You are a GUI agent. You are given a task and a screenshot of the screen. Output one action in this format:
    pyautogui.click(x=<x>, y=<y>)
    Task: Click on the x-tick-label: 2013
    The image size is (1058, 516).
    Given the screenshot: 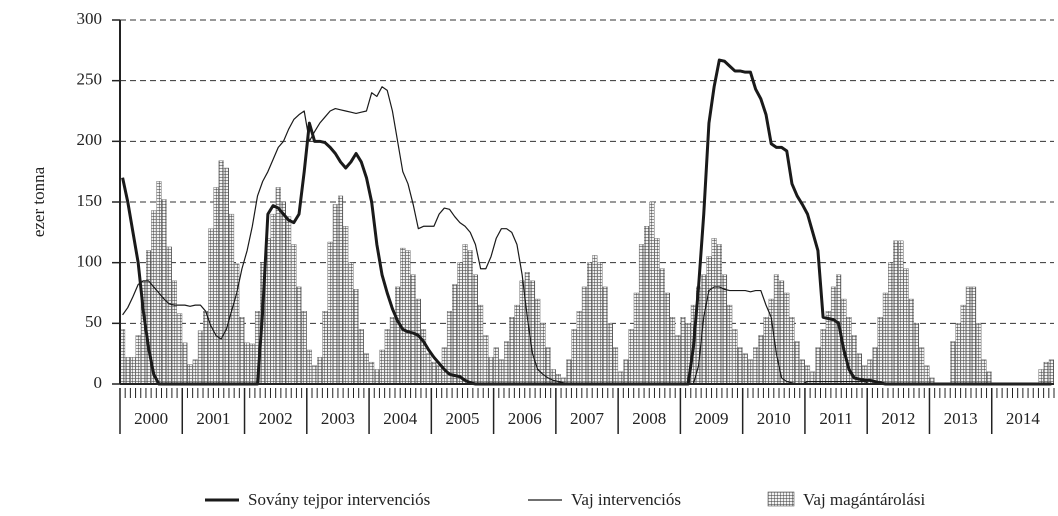 What is the action you would take?
    pyautogui.click(x=961, y=418)
    